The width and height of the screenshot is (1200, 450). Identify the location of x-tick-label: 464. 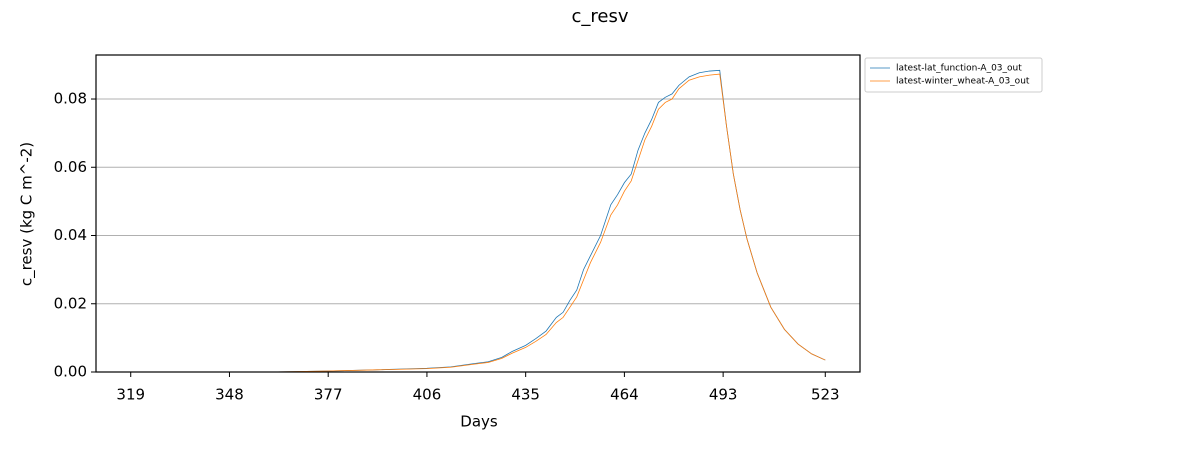
(624, 395).